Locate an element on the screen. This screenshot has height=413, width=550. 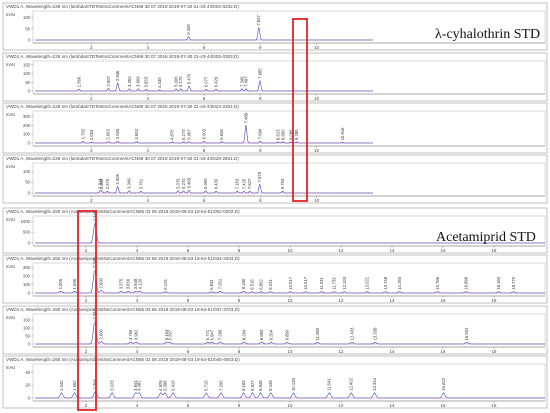
peak-label: 10.617 is located at coordinates (305, 282).